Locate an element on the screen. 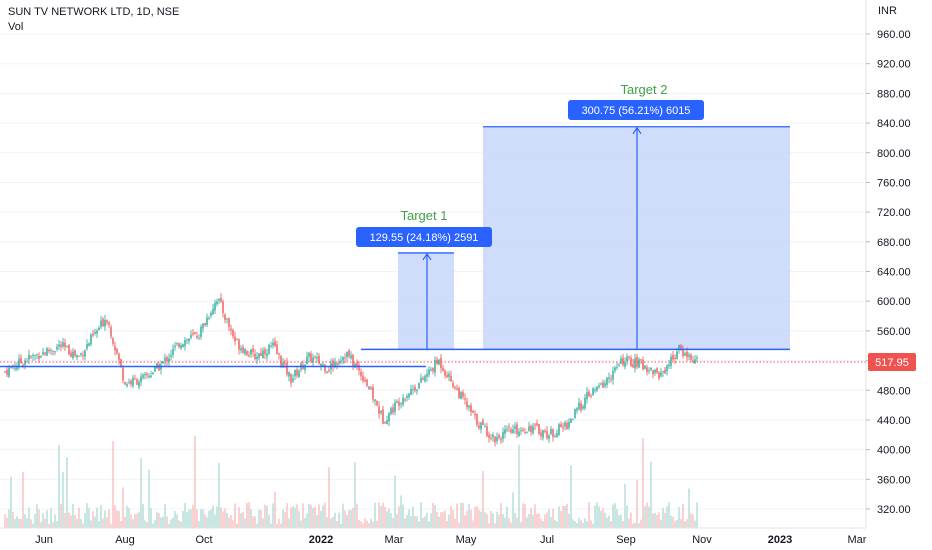 The width and height of the screenshot is (932, 550). x-tick-label: May is located at coordinates (466, 540).